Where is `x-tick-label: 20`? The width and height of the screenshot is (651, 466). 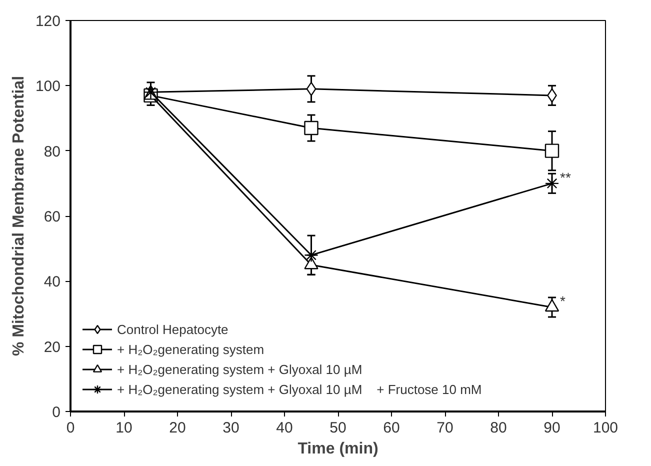
x-tick-label: 20 is located at coordinates (177, 428).